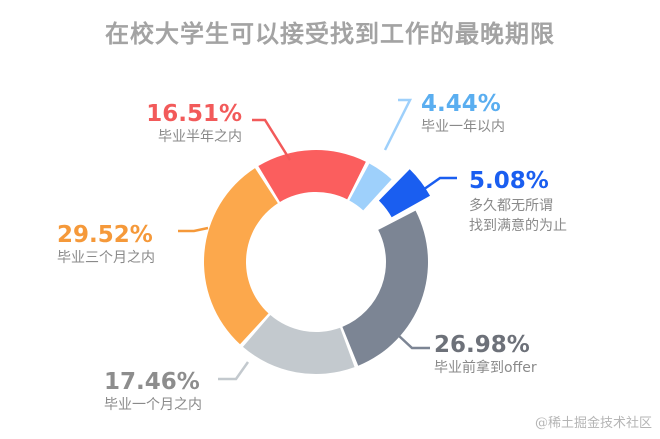  What do you see at coordinates (241, 256) in the screenshot?
I see `segment-three-months` at bounding box center [241, 256].